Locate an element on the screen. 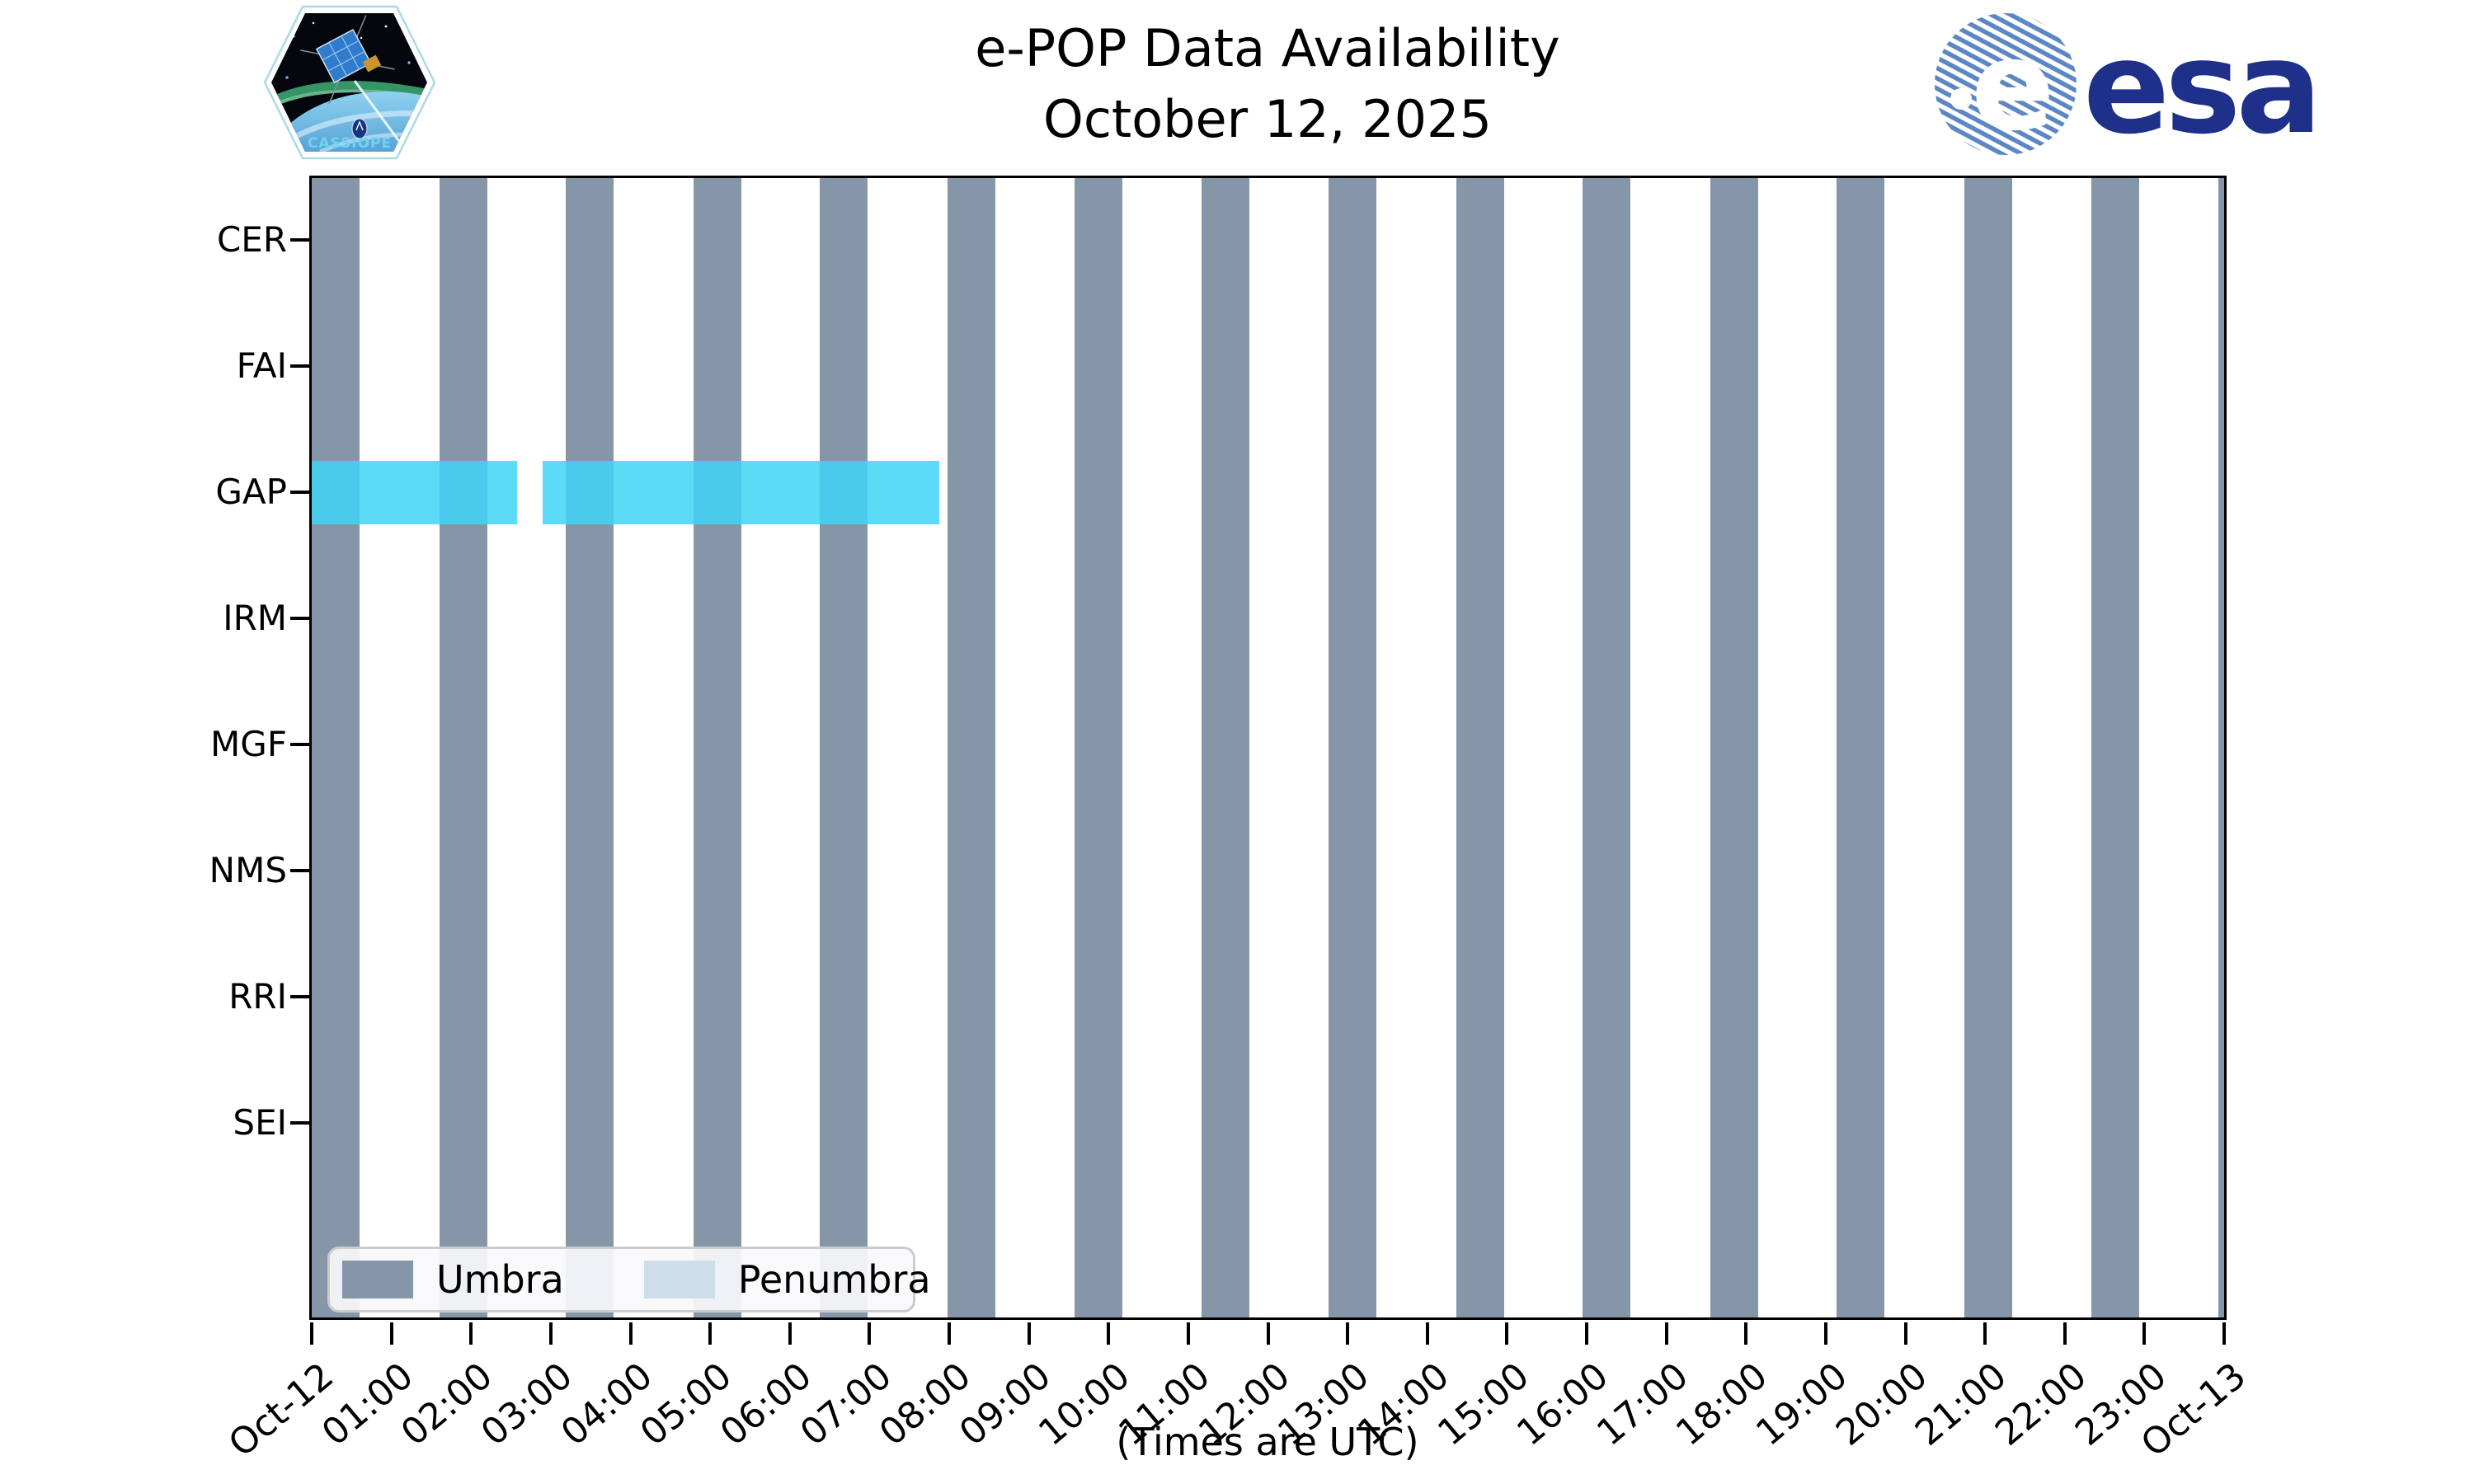 Image resolution: width=2474 pixels, height=1484 pixels. x-tick-label: 01:00 is located at coordinates (367, 1404).